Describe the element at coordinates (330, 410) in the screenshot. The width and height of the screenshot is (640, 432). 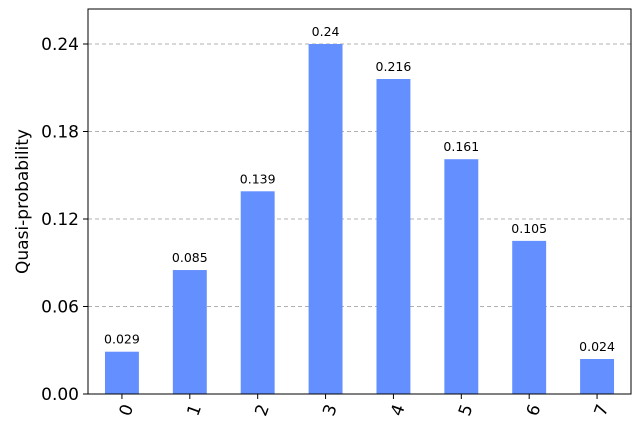
I see `x-tick-label: 3` at that location.